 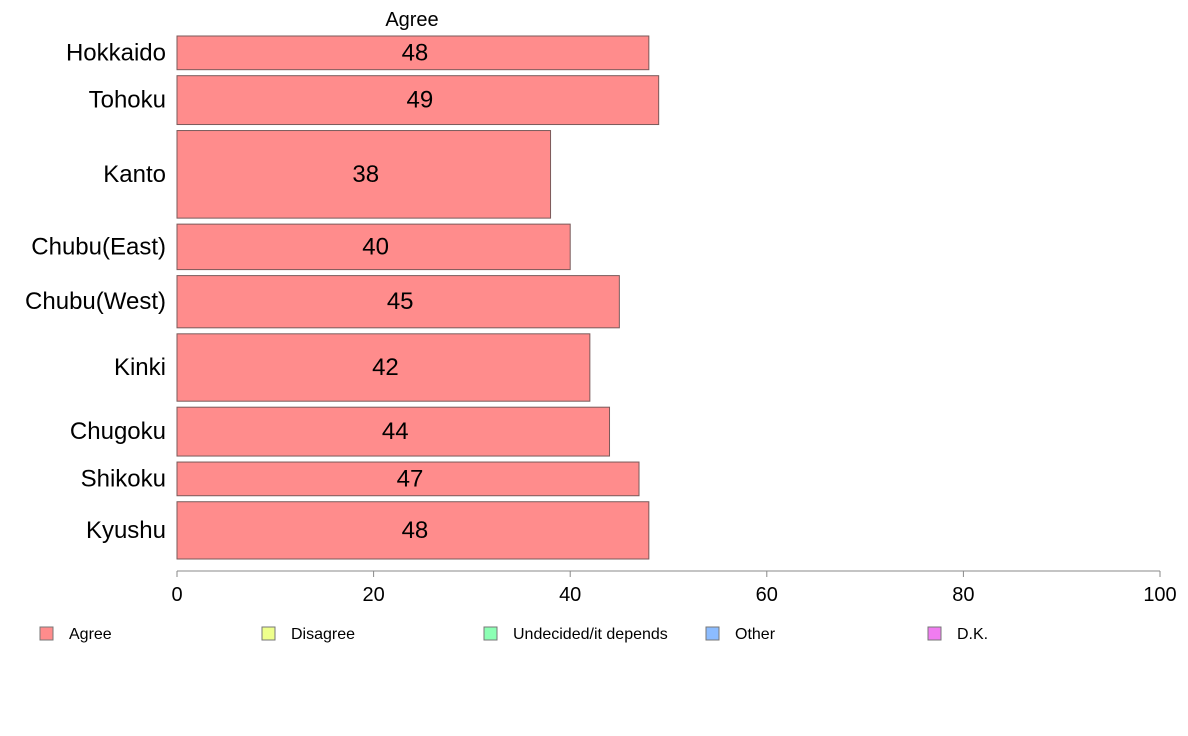 I want to click on legend-label: Other, so click(x=755, y=634).